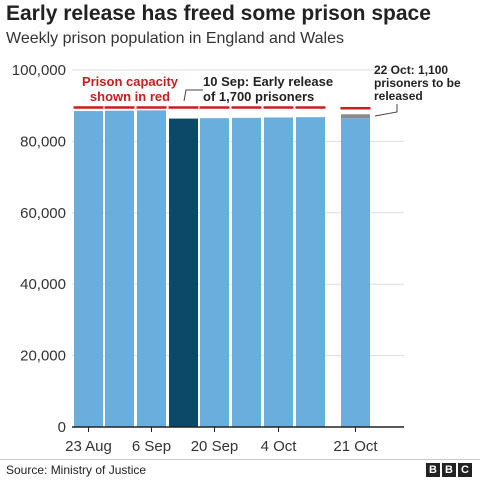 The image size is (480, 480). I want to click on capacity-annotation: shown in red, so click(130, 96).